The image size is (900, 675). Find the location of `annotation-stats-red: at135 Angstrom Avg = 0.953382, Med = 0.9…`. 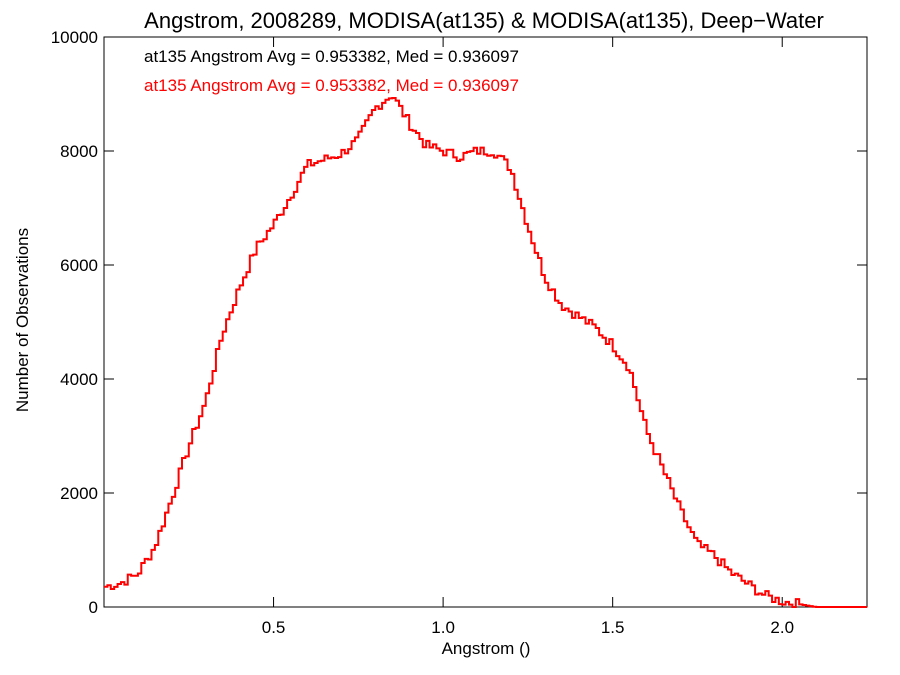

annotation-stats-red: at135 Angstrom Avg = 0.953382, Med = 0.9… is located at coordinates (331, 85).